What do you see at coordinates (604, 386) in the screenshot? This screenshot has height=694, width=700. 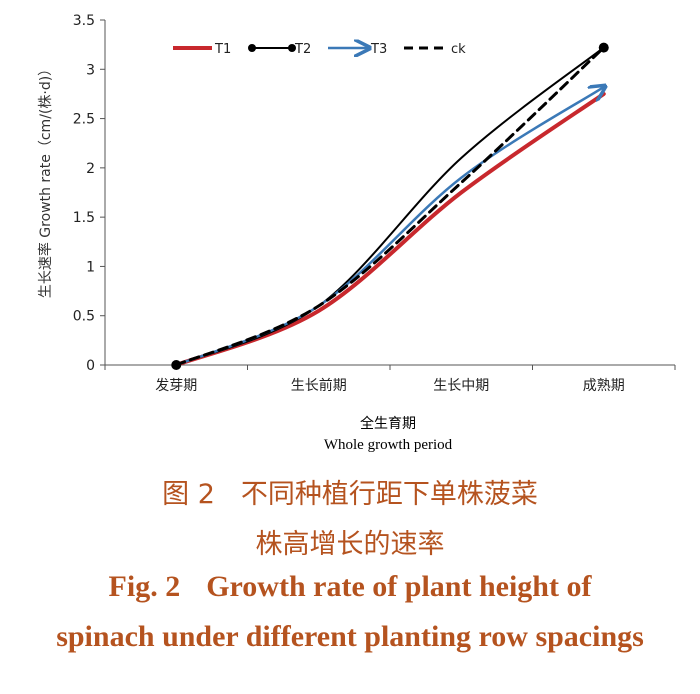 I see `x-tick-label: 成熟期` at bounding box center [604, 386].